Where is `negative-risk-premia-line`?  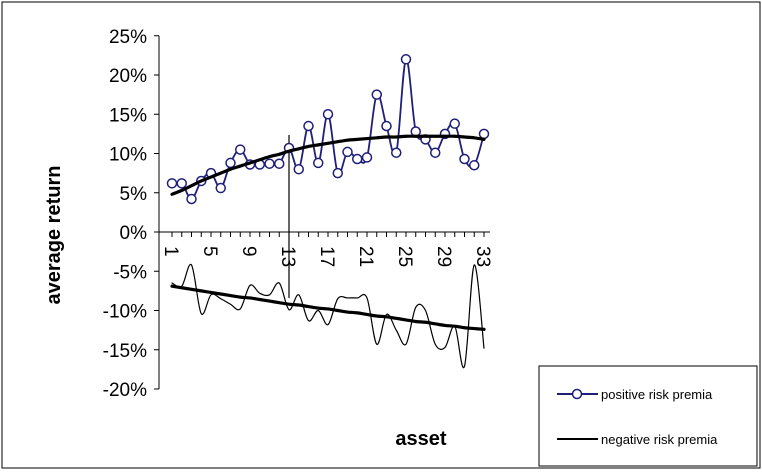
negative-risk-premia-line is located at coordinates (328, 316).